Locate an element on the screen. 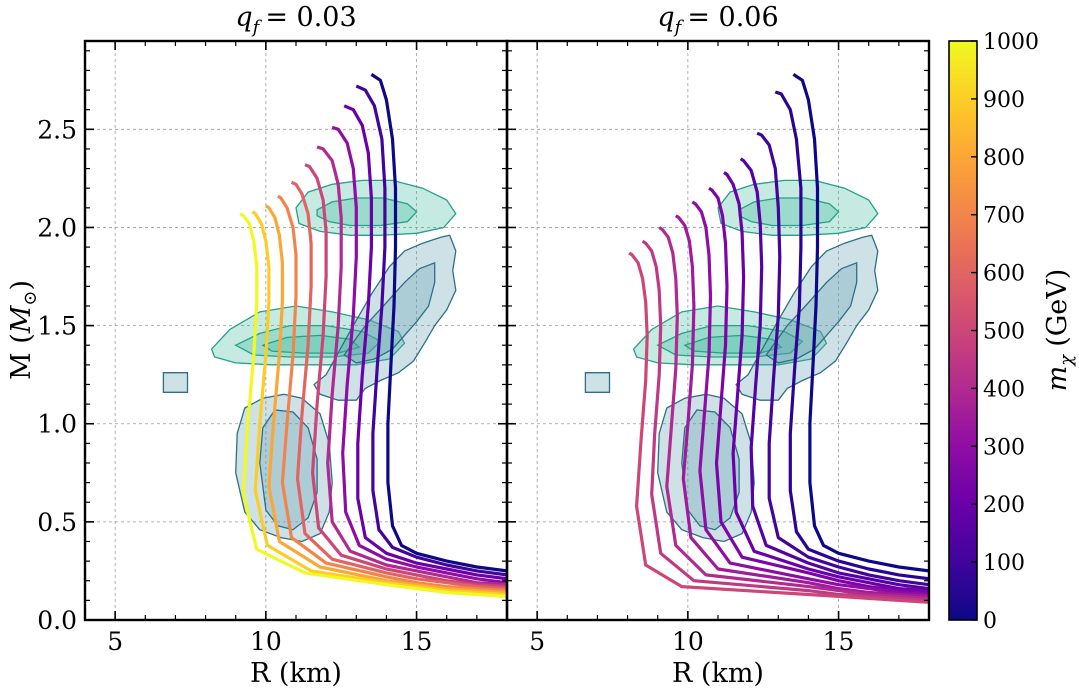 This screenshot has width=1079, height=695. title-left: qf = 0.03 is located at coordinates (295, 20).